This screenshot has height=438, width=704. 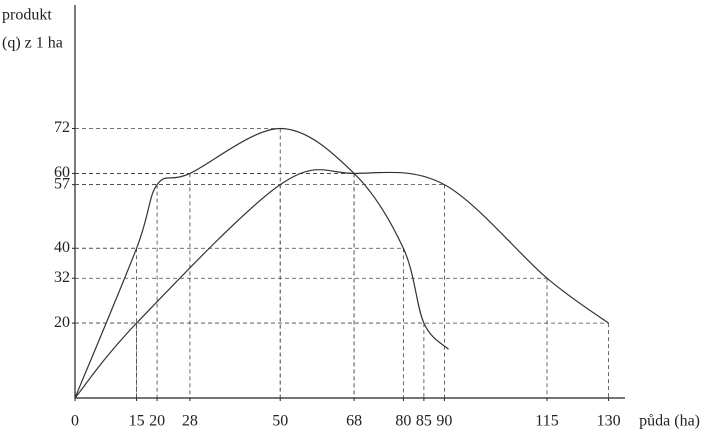 I want to click on x-tick-label: 130, so click(x=609, y=421).